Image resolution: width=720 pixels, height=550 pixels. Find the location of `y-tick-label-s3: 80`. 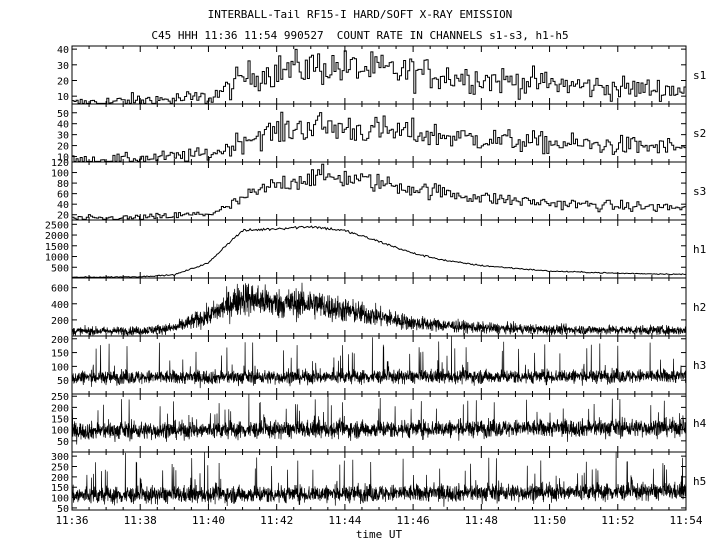

y-tick-label-s3: 80 is located at coordinates (63, 184).